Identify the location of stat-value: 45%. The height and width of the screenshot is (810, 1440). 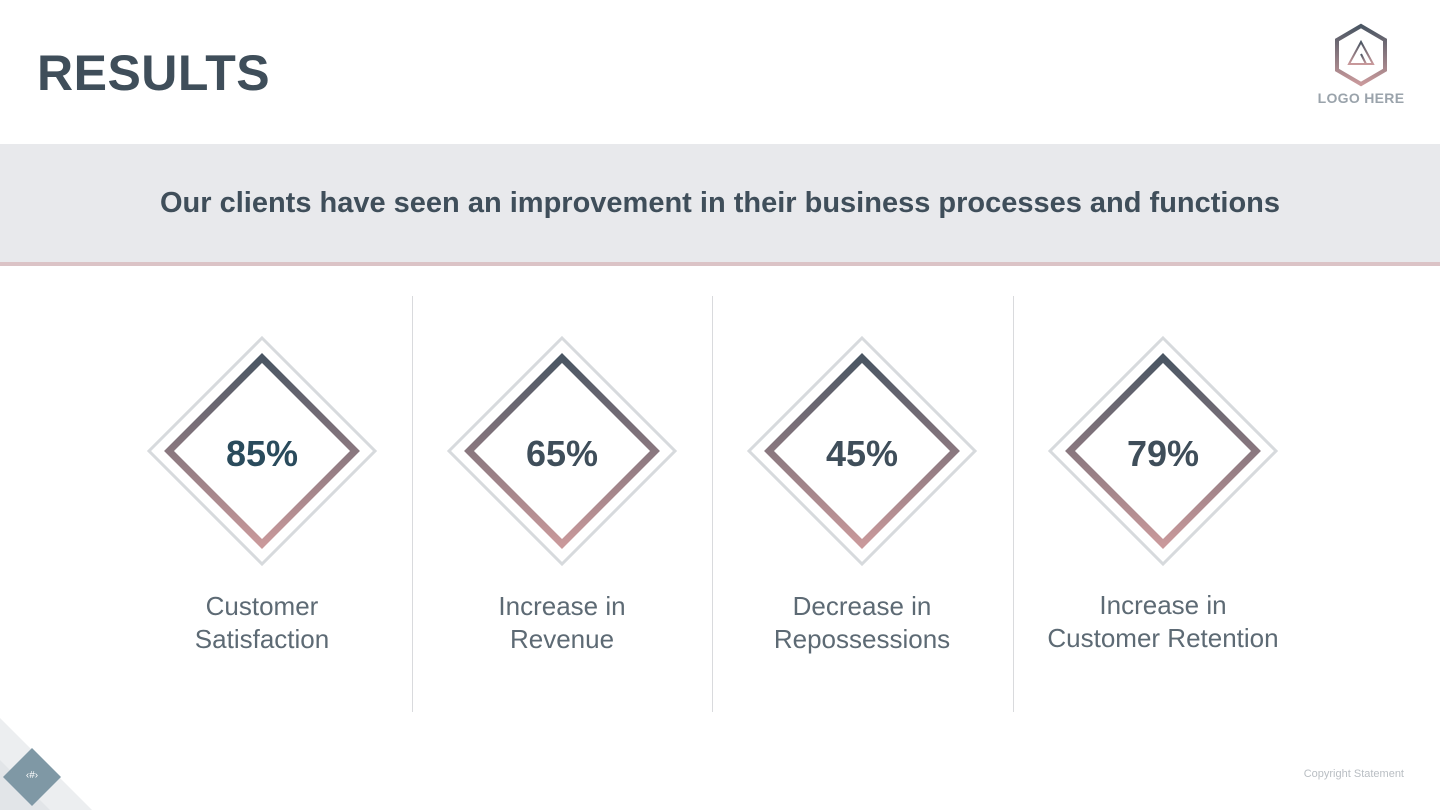
(862, 453).